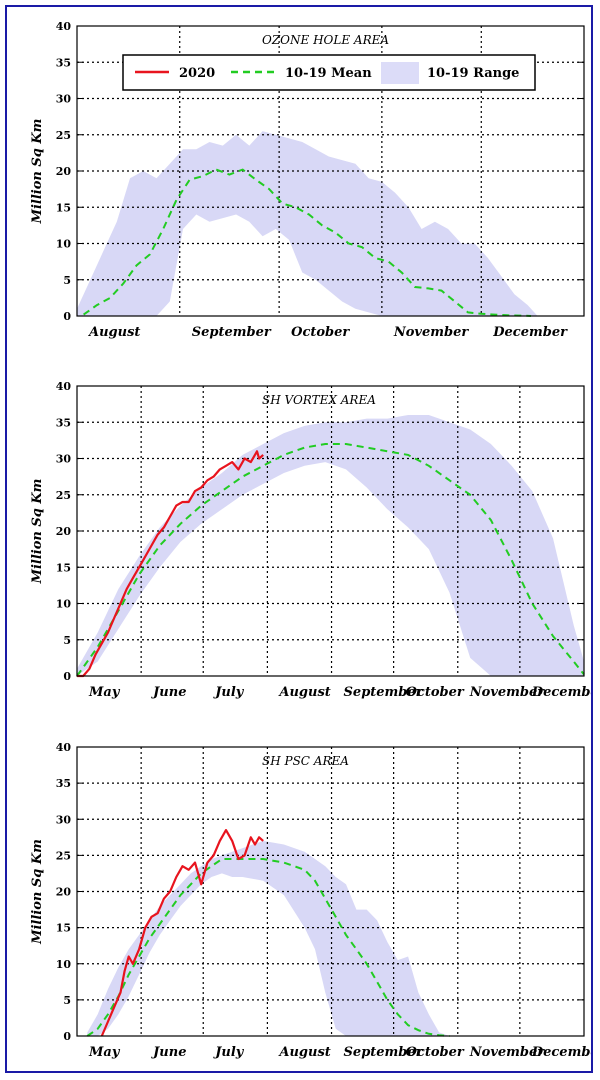 Image resolution: width=600 pixels, height=1080 pixels. I want to click on chart-title: OZONE HOLE AREA, so click(325, 40).